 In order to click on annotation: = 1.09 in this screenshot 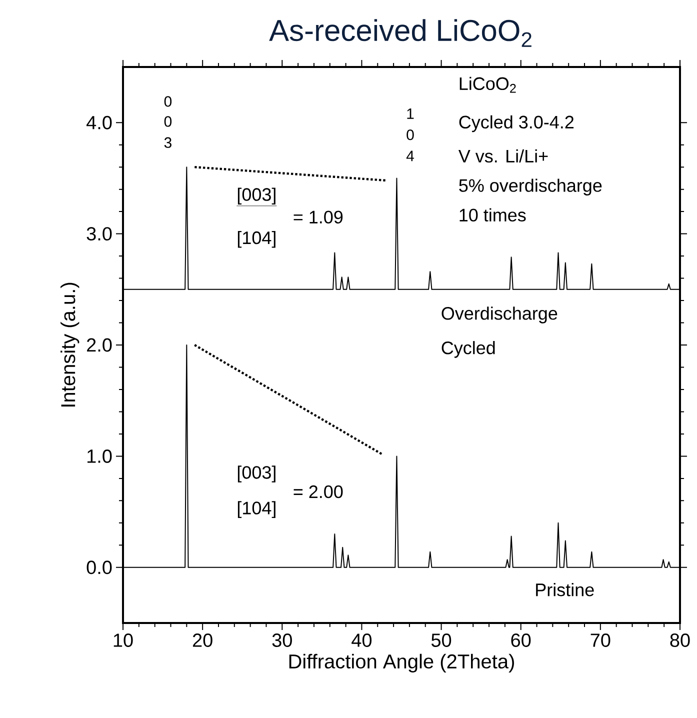, I will do `click(318, 217)`.